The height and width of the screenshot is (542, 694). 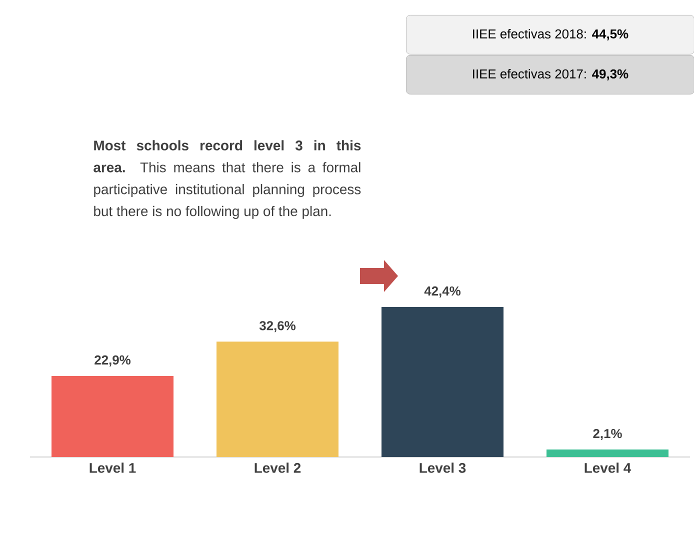 What do you see at coordinates (443, 467) in the screenshot?
I see `x-tick-label: Level 3` at bounding box center [443, 467].